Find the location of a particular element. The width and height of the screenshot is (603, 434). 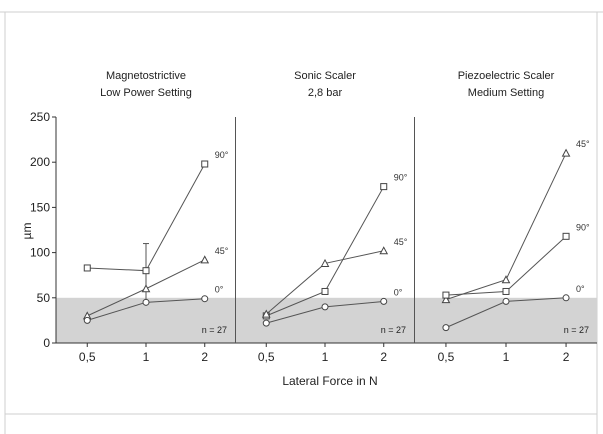

panel-title-line1: Sonic Scaler is located at coordinates (325, 76).